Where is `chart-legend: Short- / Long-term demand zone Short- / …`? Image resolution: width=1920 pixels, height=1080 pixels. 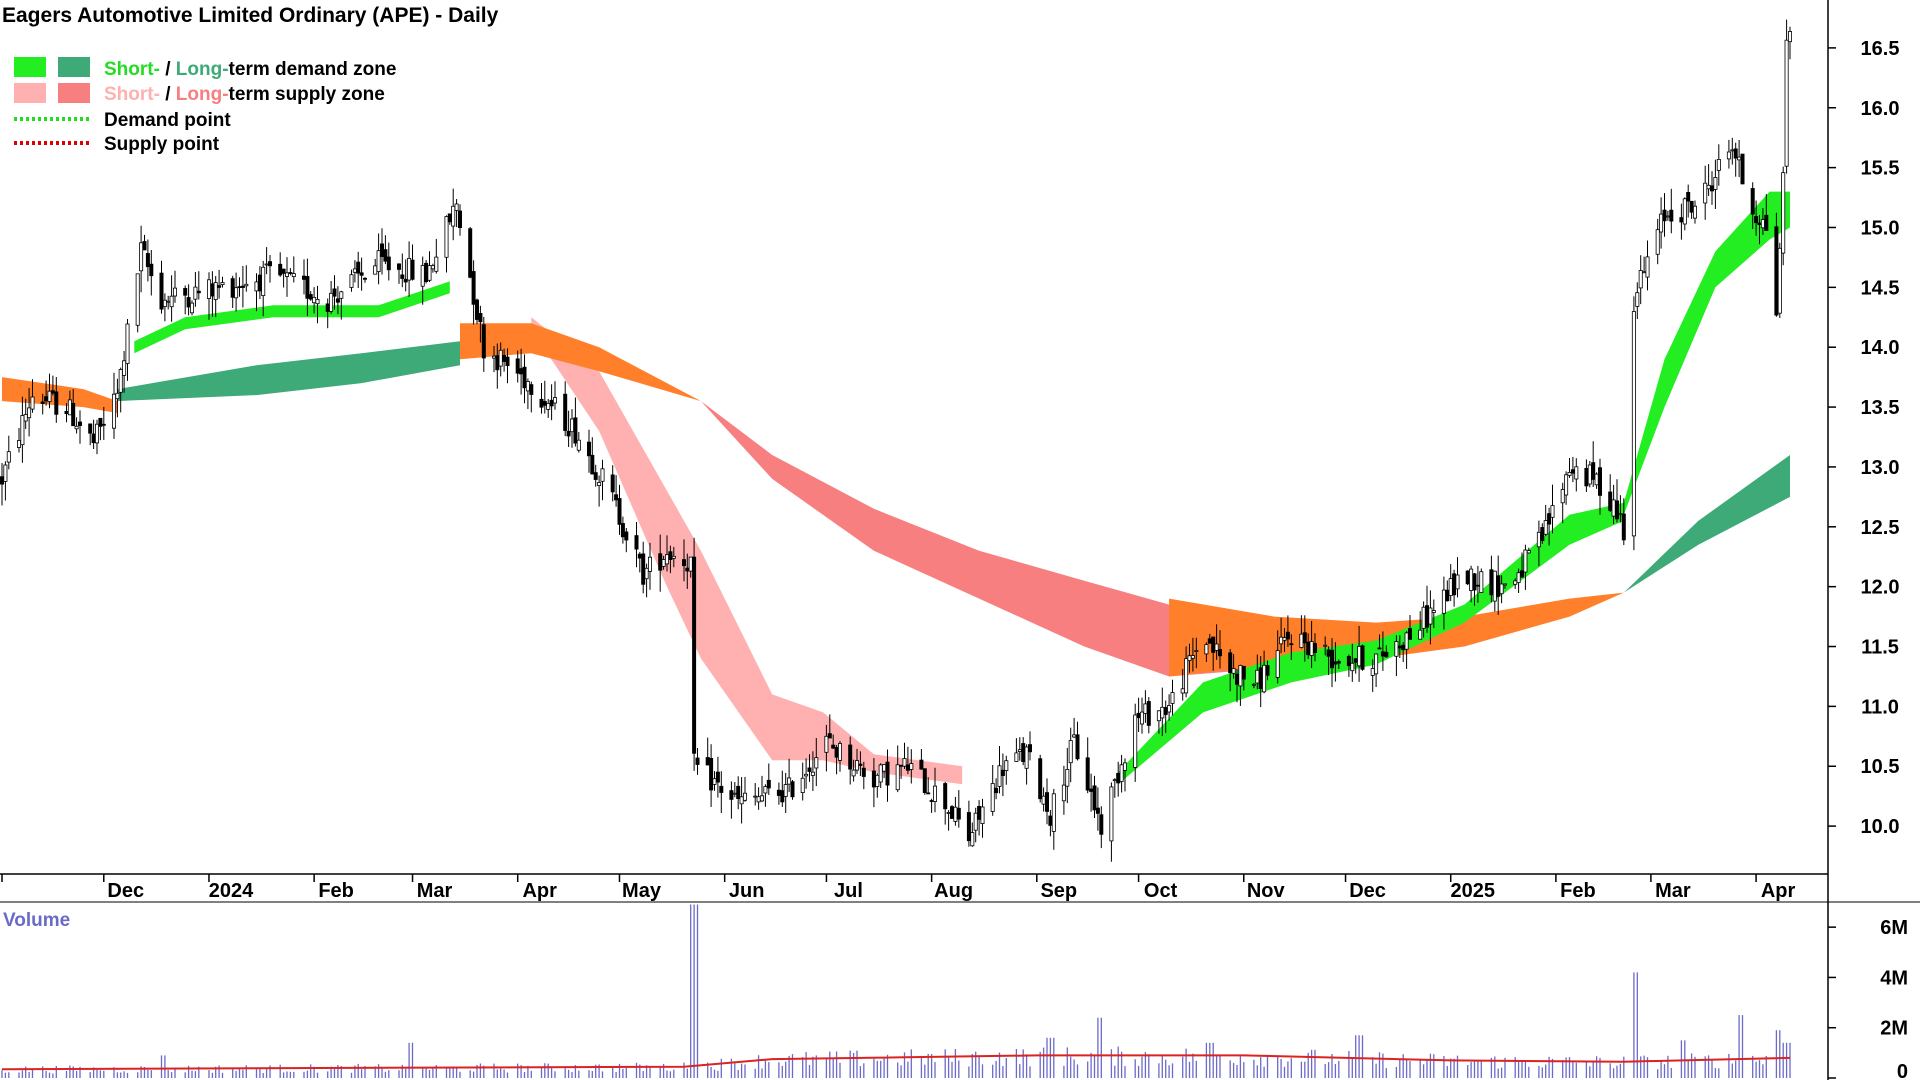
chart-legend: Short- / Long-term demand zone Short- / … is located at coordinates (205, 106).